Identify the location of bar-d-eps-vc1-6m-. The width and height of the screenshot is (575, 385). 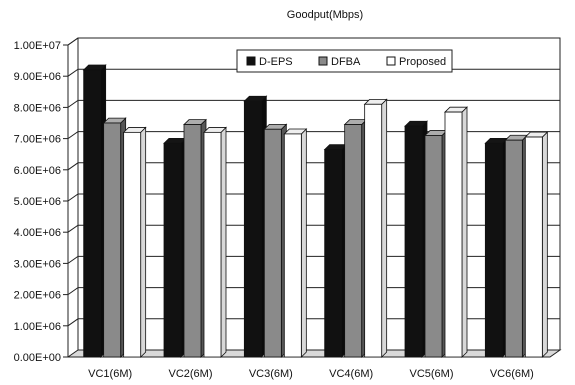
(94, 211).